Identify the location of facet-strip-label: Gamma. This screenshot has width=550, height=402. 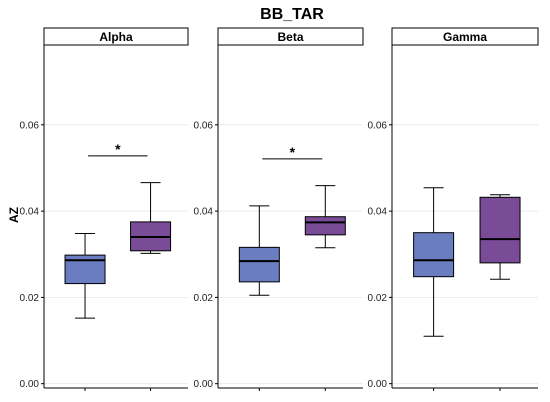
(465, 37).